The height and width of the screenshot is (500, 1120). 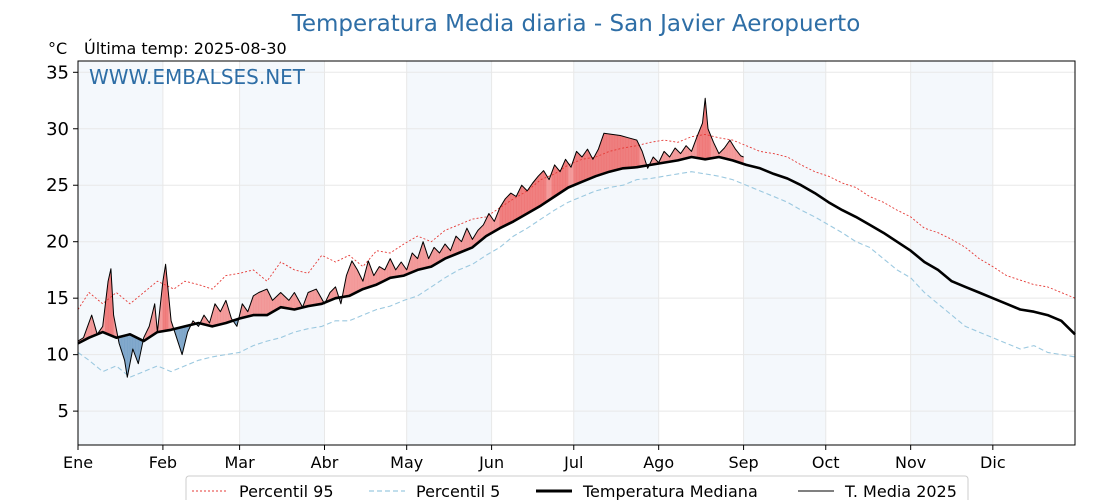 I want to click on y-tick-label: 15, so click(x=57, y=298).